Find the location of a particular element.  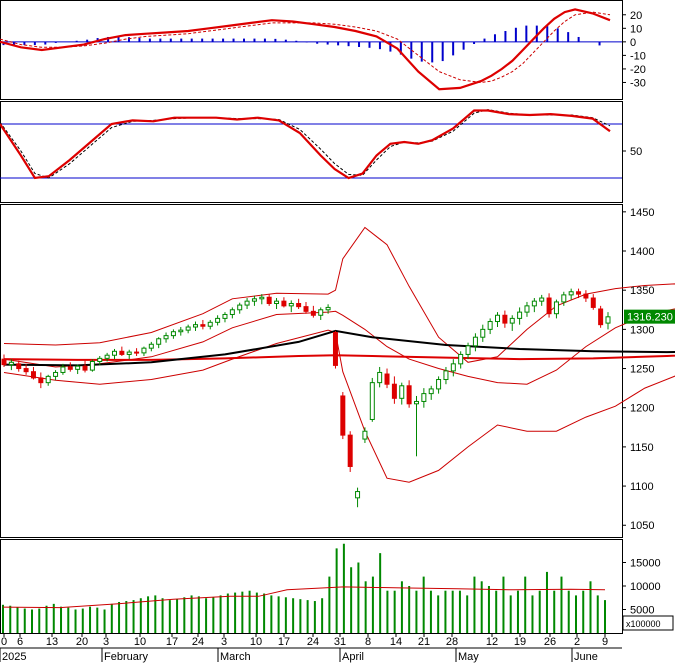

last-price-badge is located at coordinates (649, 316).